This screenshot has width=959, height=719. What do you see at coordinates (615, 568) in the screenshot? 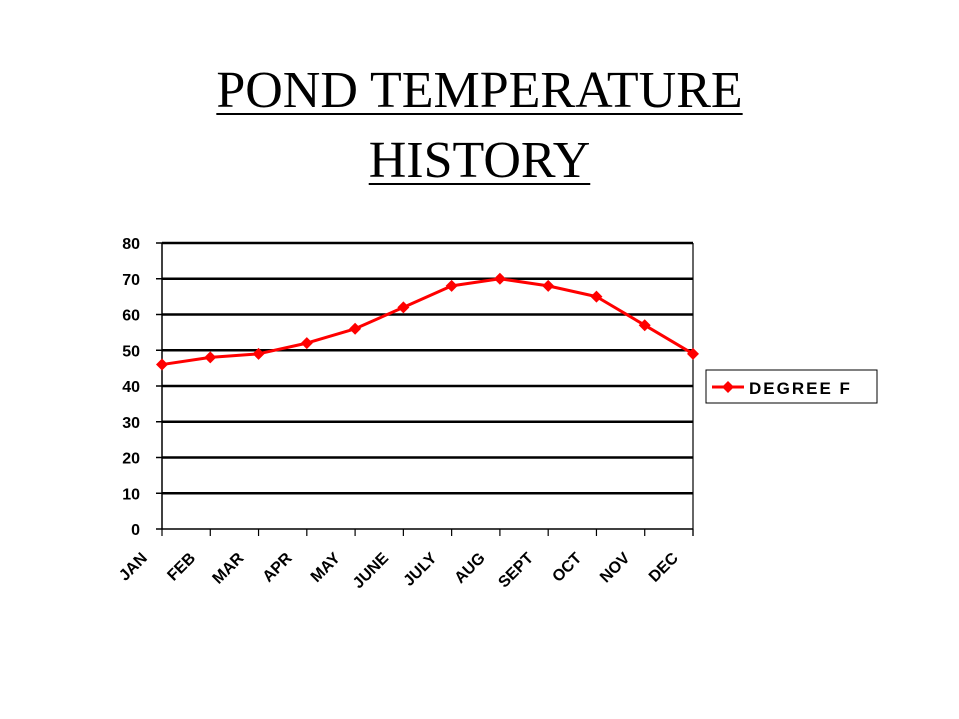
I see `x-tick-label: NOV` at bounding box center [615, 568].